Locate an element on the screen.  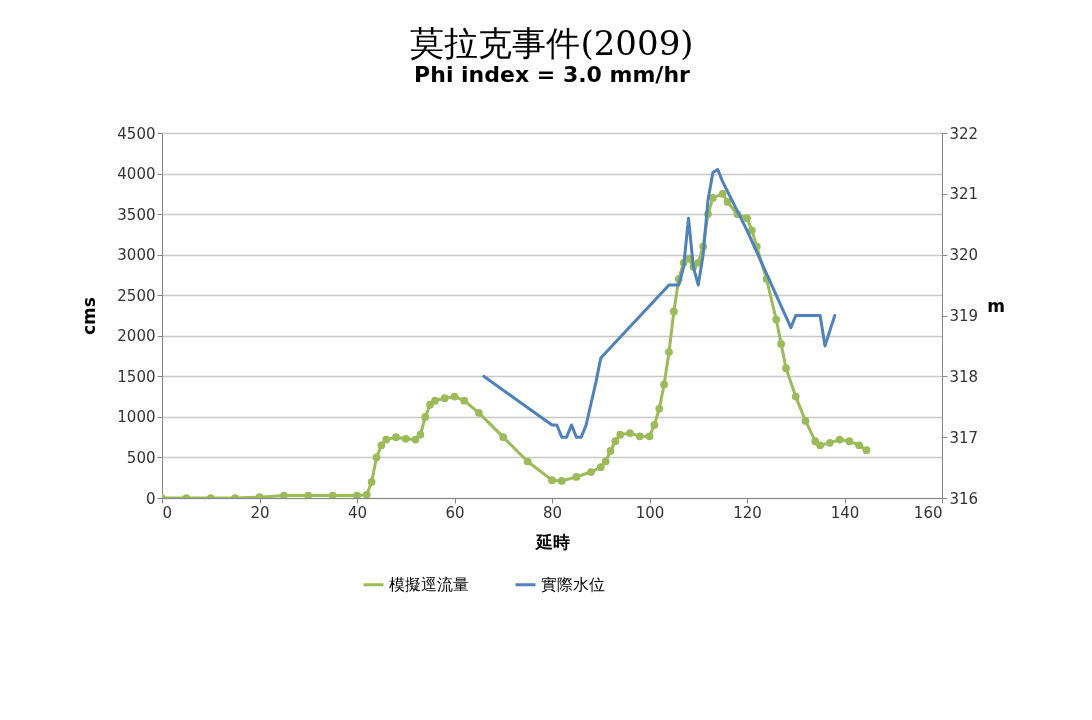
y2-tick-label: 318 is located at coordinates (964, 376).